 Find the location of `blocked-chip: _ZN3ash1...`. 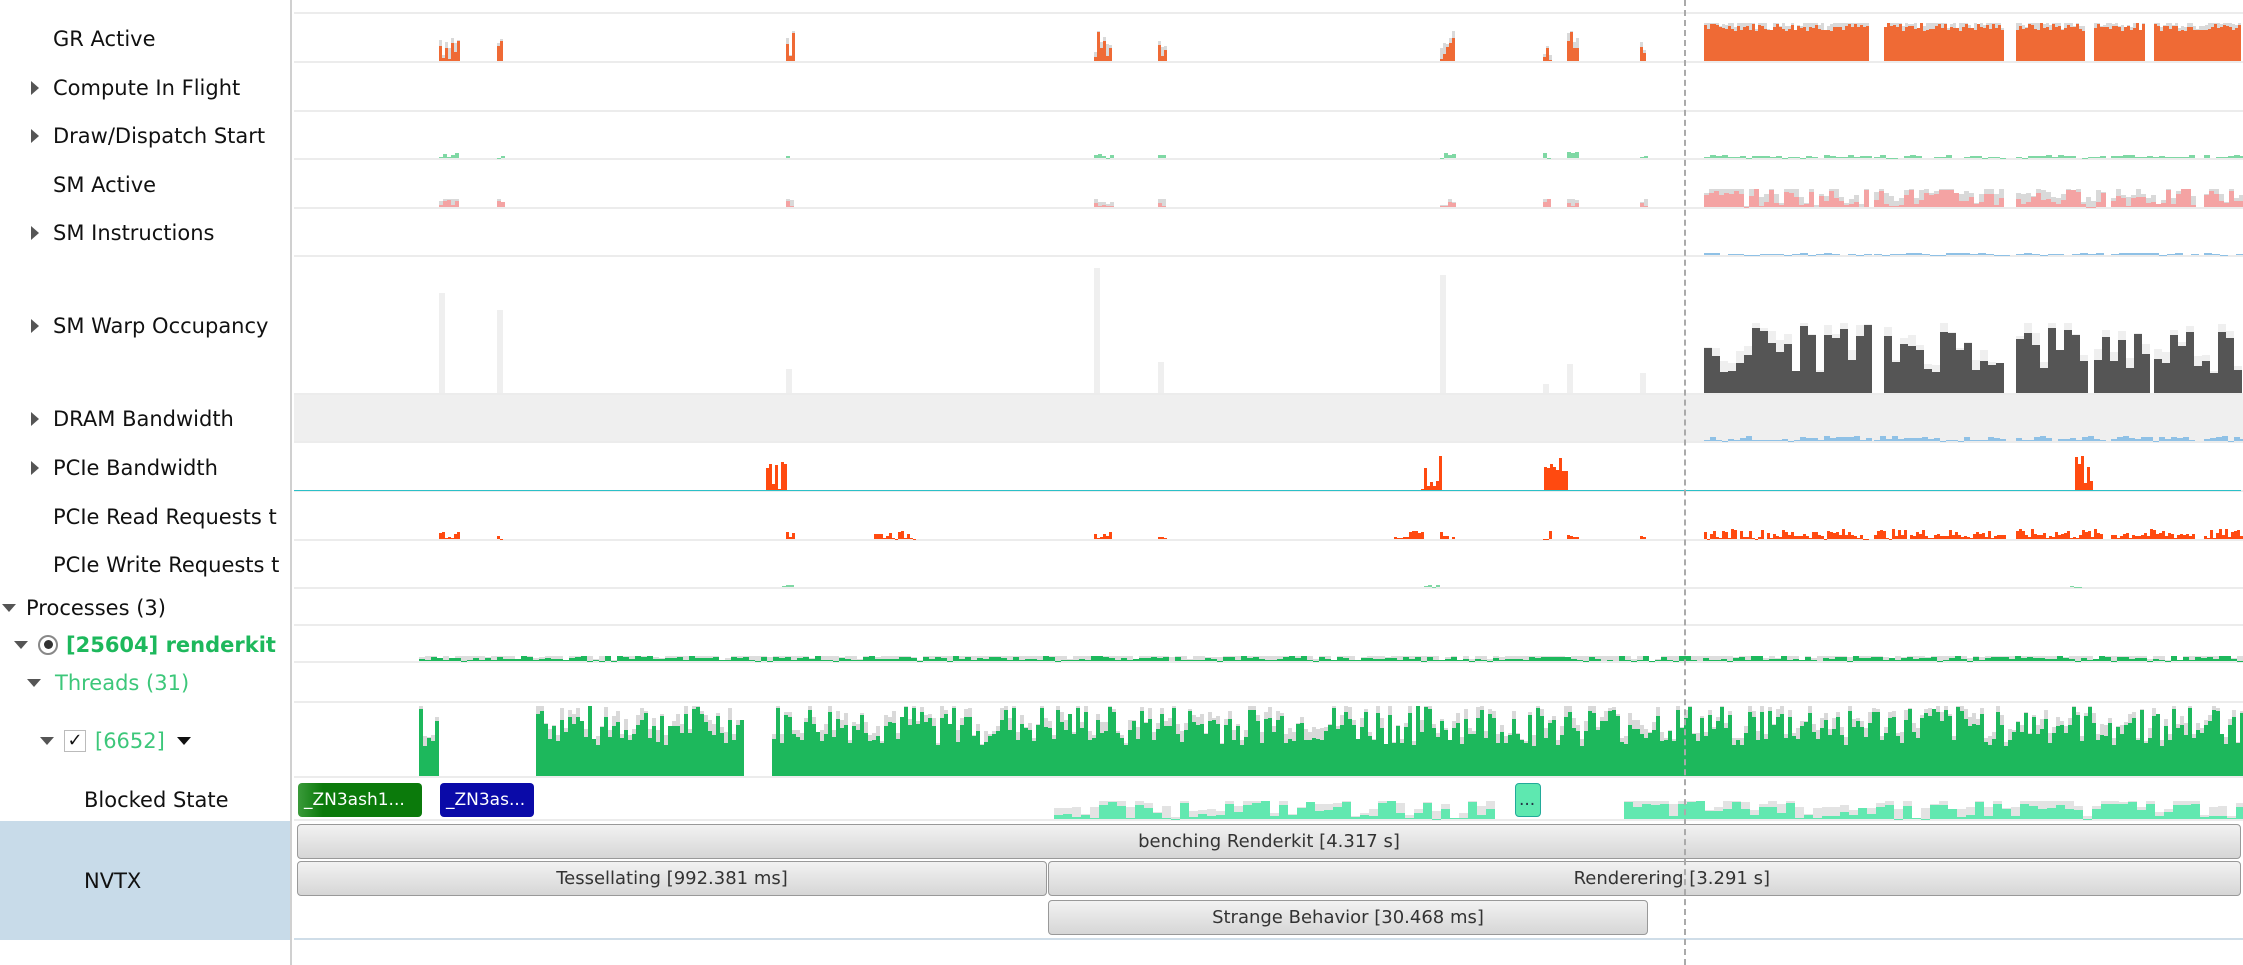

blocked-chip: _ZN3ash1... is located at coordinates (360, 800).